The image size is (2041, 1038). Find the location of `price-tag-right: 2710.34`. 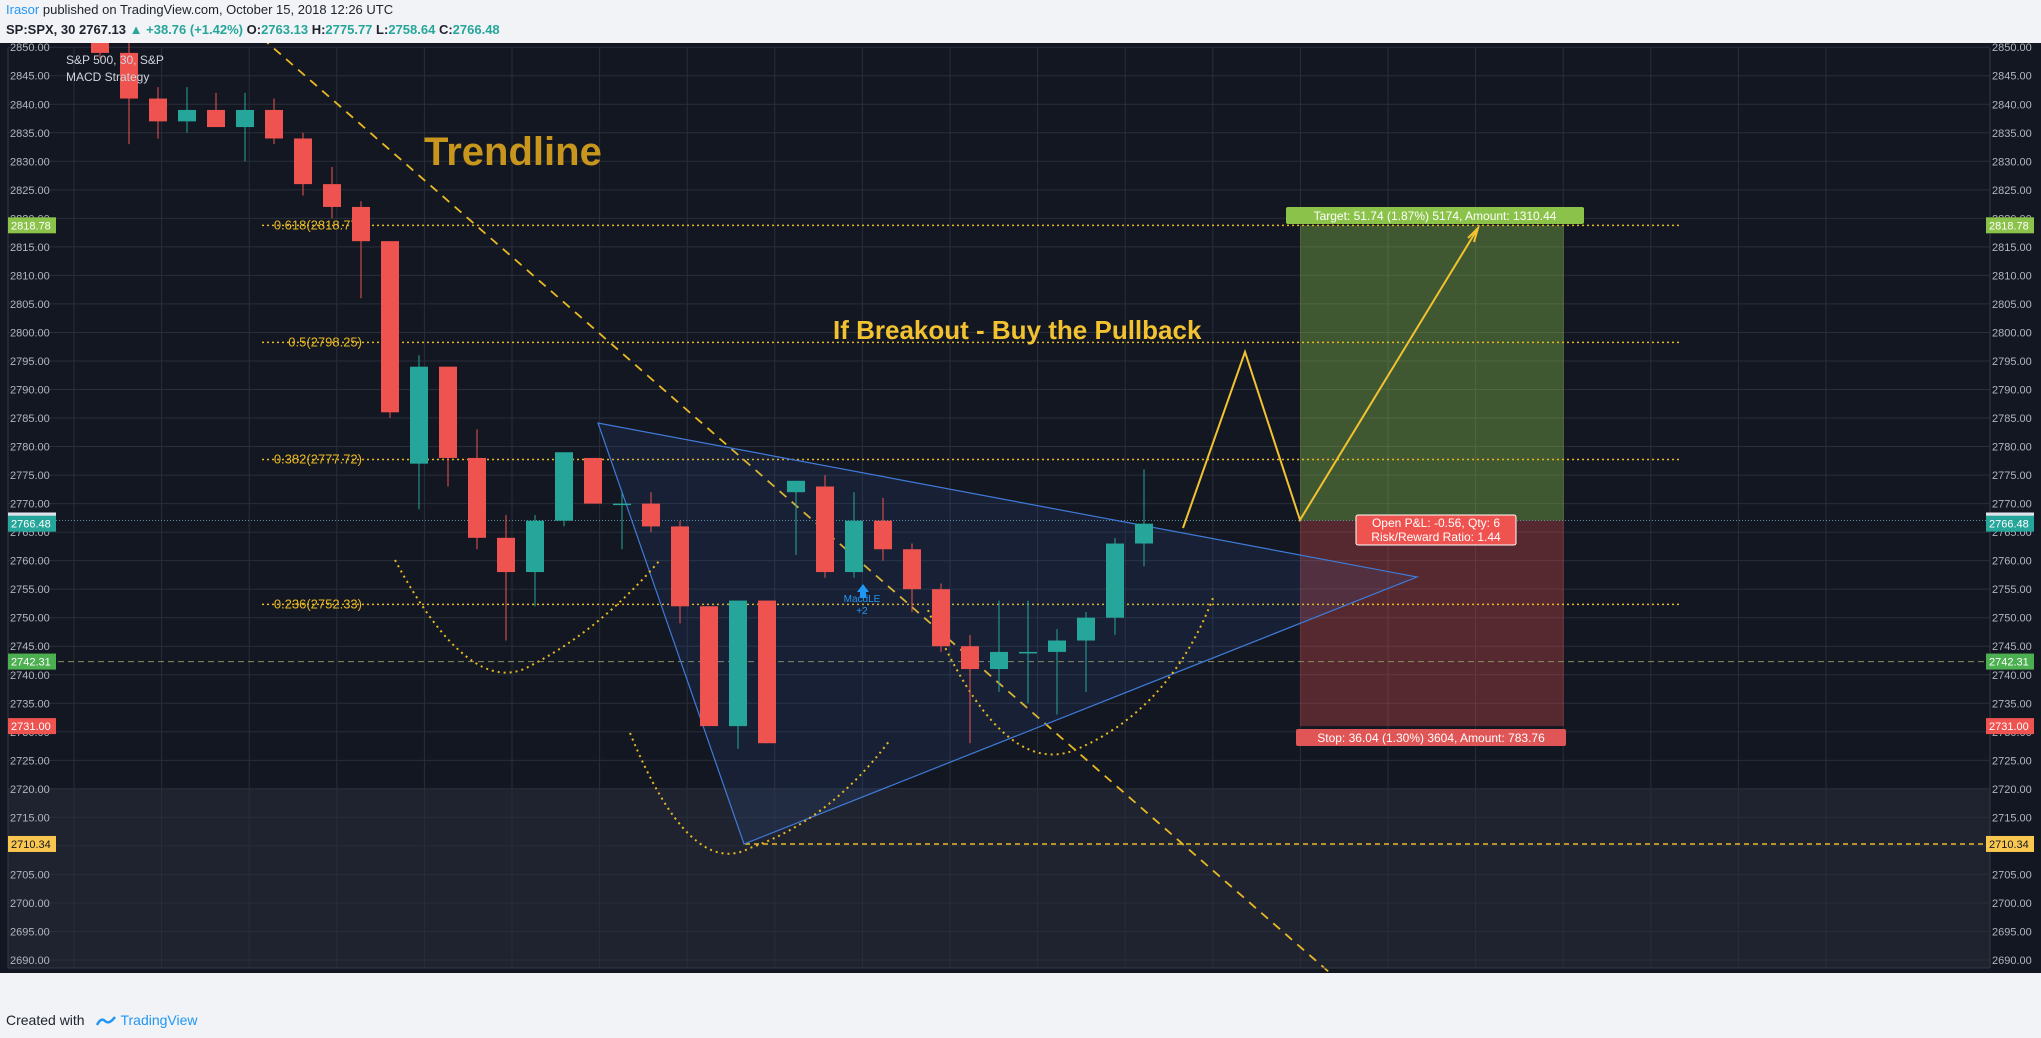

price-tag-right: 2710.34 is located at coordinates (2009, 845).